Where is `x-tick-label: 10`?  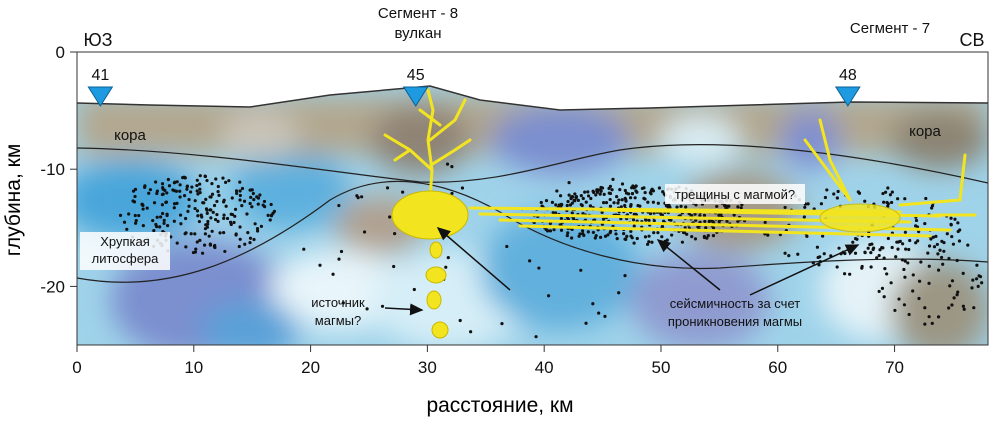 x-tick-label: 10 is located at coordinates (193, 367).